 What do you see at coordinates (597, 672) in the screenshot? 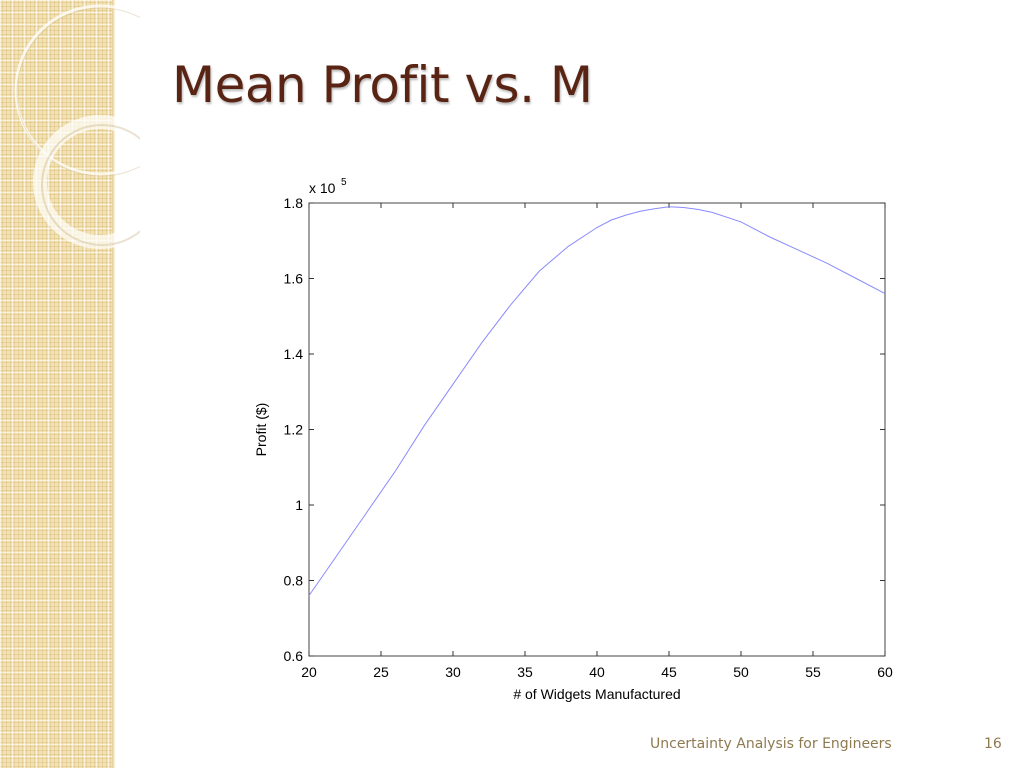
I see `x-tick-label: 40` at bounding box center [597, 672].